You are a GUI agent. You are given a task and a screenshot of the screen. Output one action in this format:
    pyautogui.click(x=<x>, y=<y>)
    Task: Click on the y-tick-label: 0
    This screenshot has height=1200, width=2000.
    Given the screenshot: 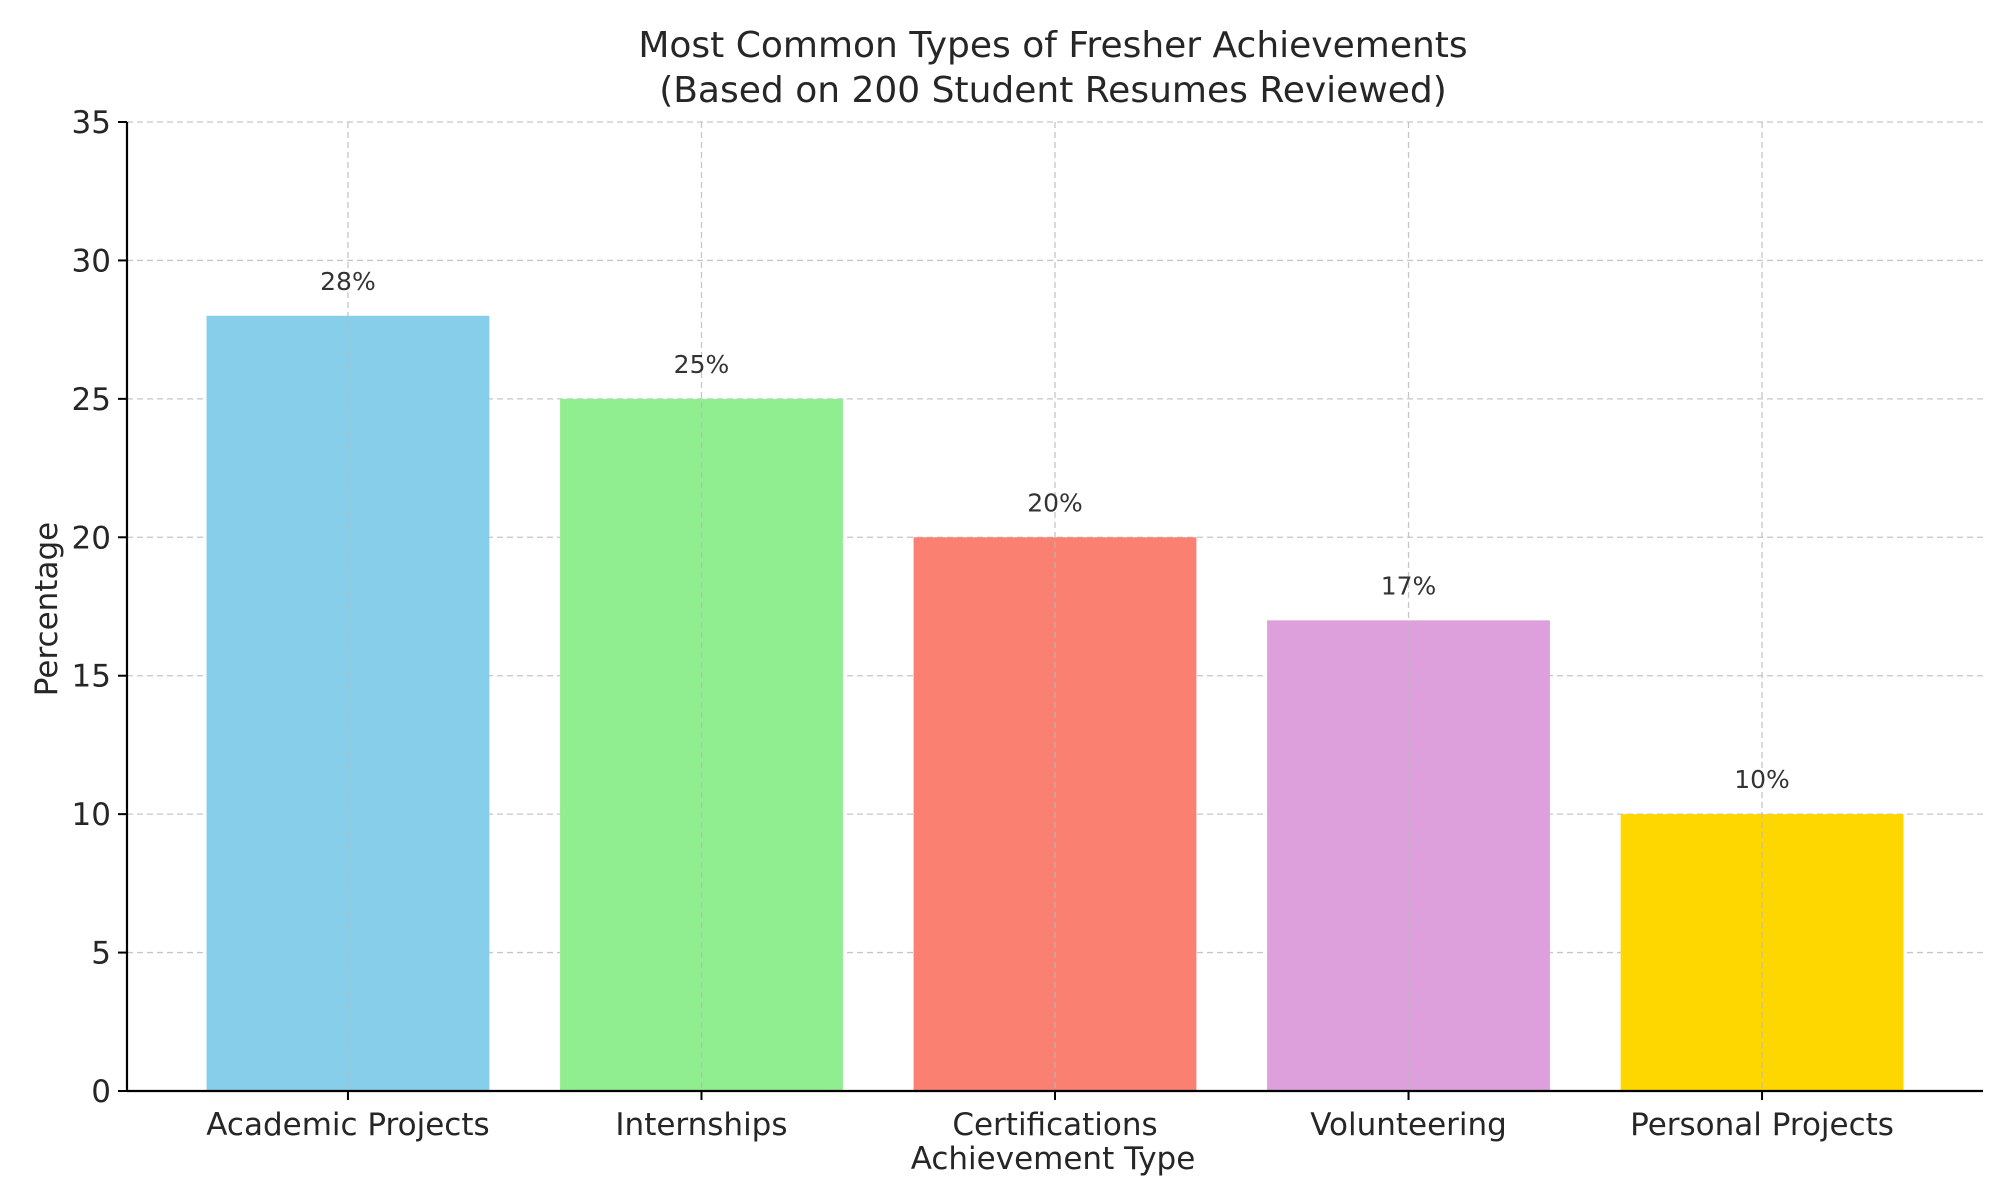 What is the action you would take?
    pyautogui.click(x=101, y=1092)
    